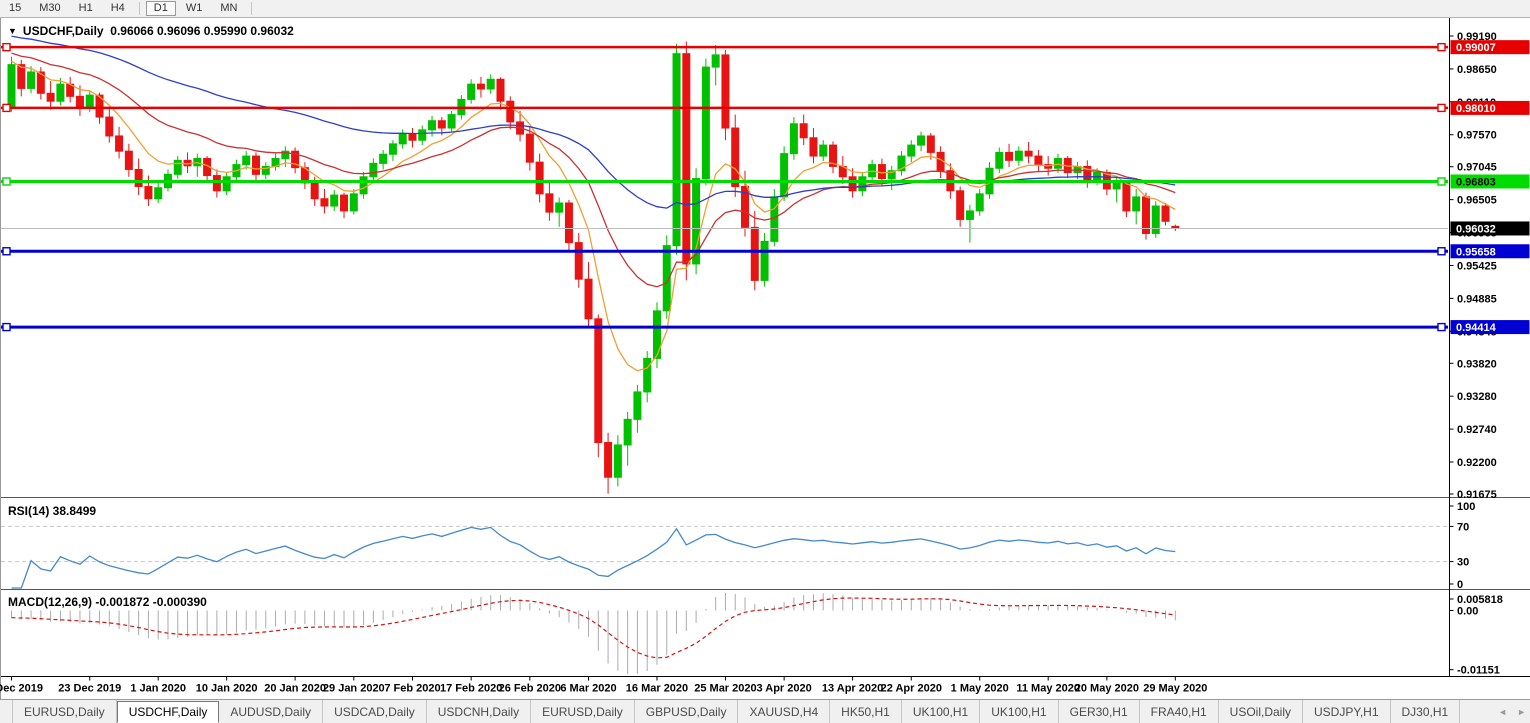  Describe the element at coordinates (1477, 37) in the screenshot. I see `price-tick-label: 0.99190` at that location.